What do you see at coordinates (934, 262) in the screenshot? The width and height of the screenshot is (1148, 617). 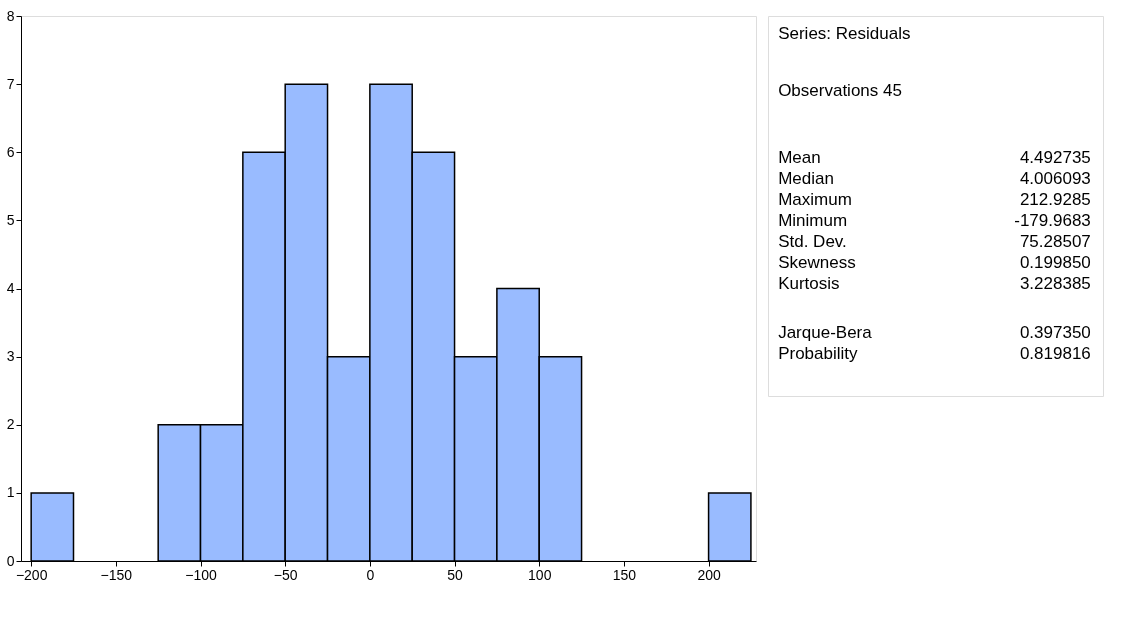 I see `text: Skewness 0.199850` at bounding box center [934, 262].